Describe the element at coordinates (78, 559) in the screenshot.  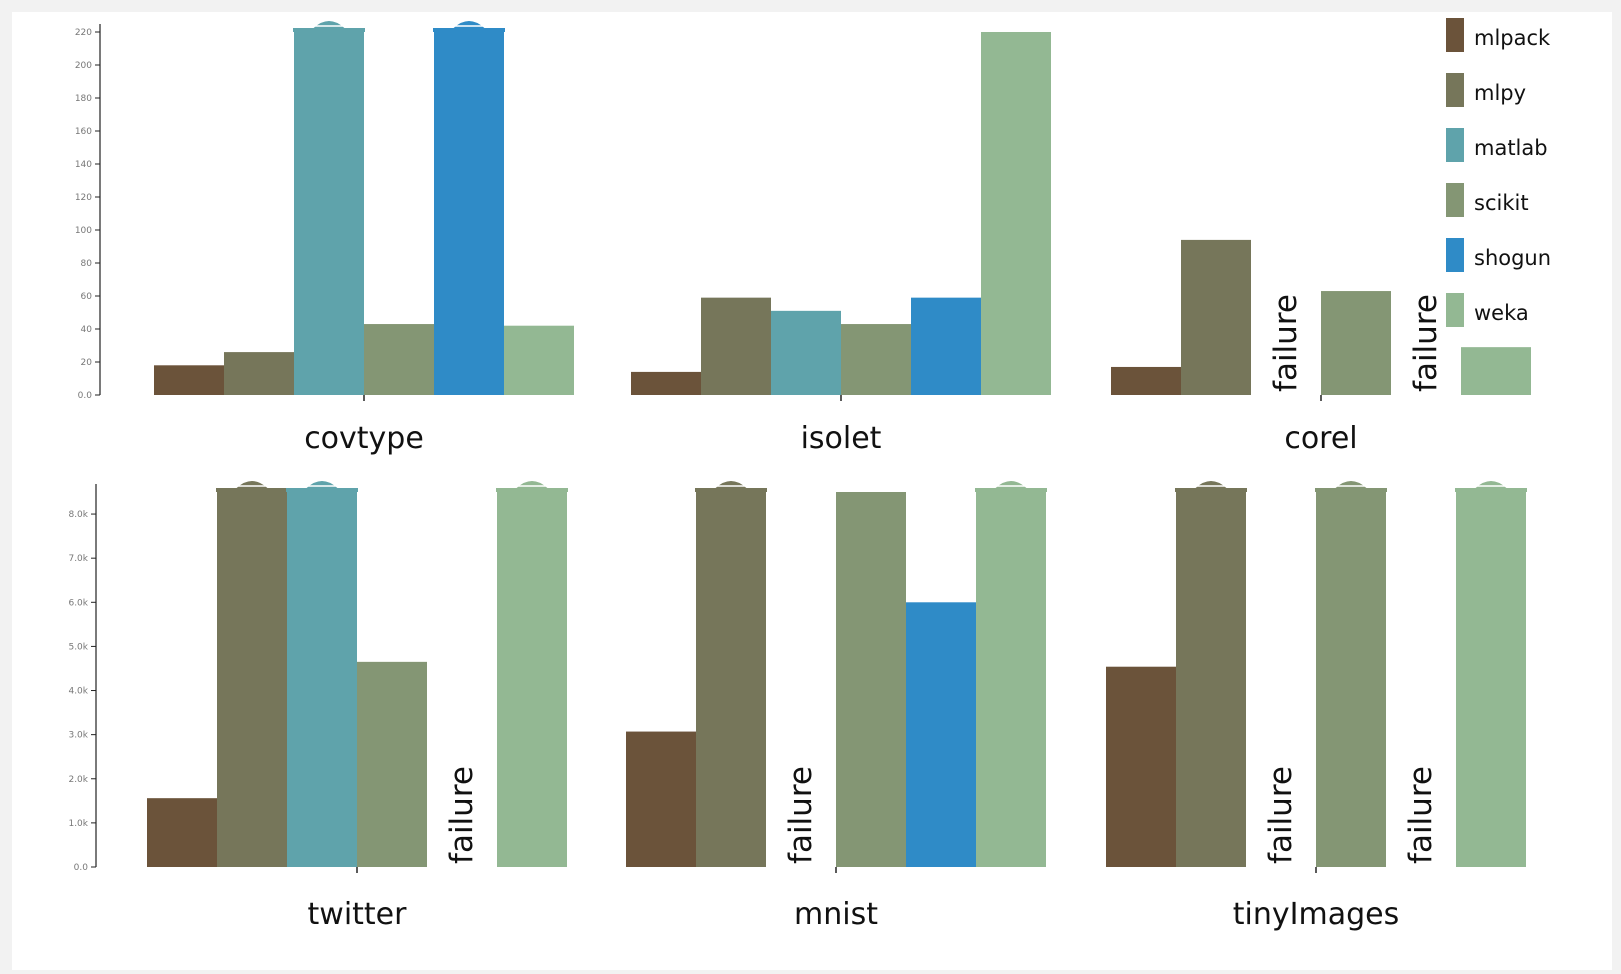
I see `y-tick-label: 7.0k` at that location.